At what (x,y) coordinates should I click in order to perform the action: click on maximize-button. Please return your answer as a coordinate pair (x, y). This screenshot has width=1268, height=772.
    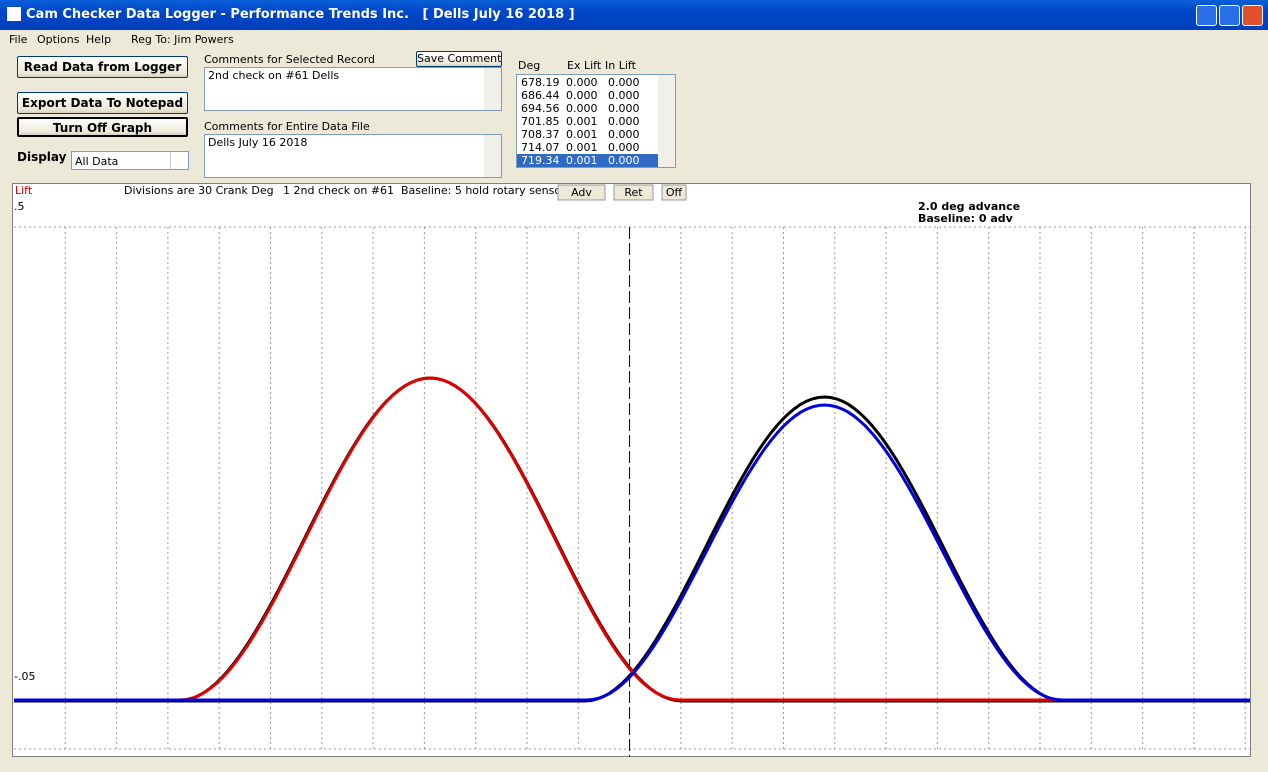
    Looking at the image, I should click on (1229, 15).